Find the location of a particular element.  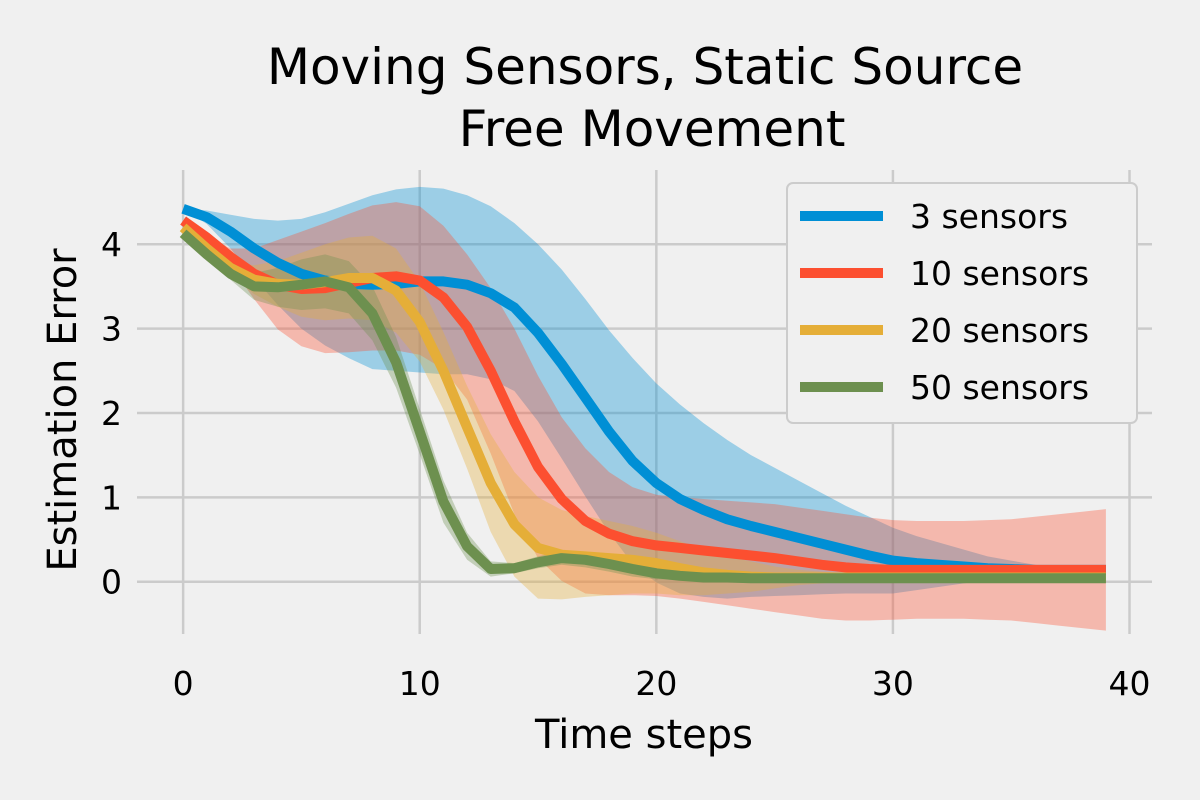

legend-box is located at coordinates (962, 303).